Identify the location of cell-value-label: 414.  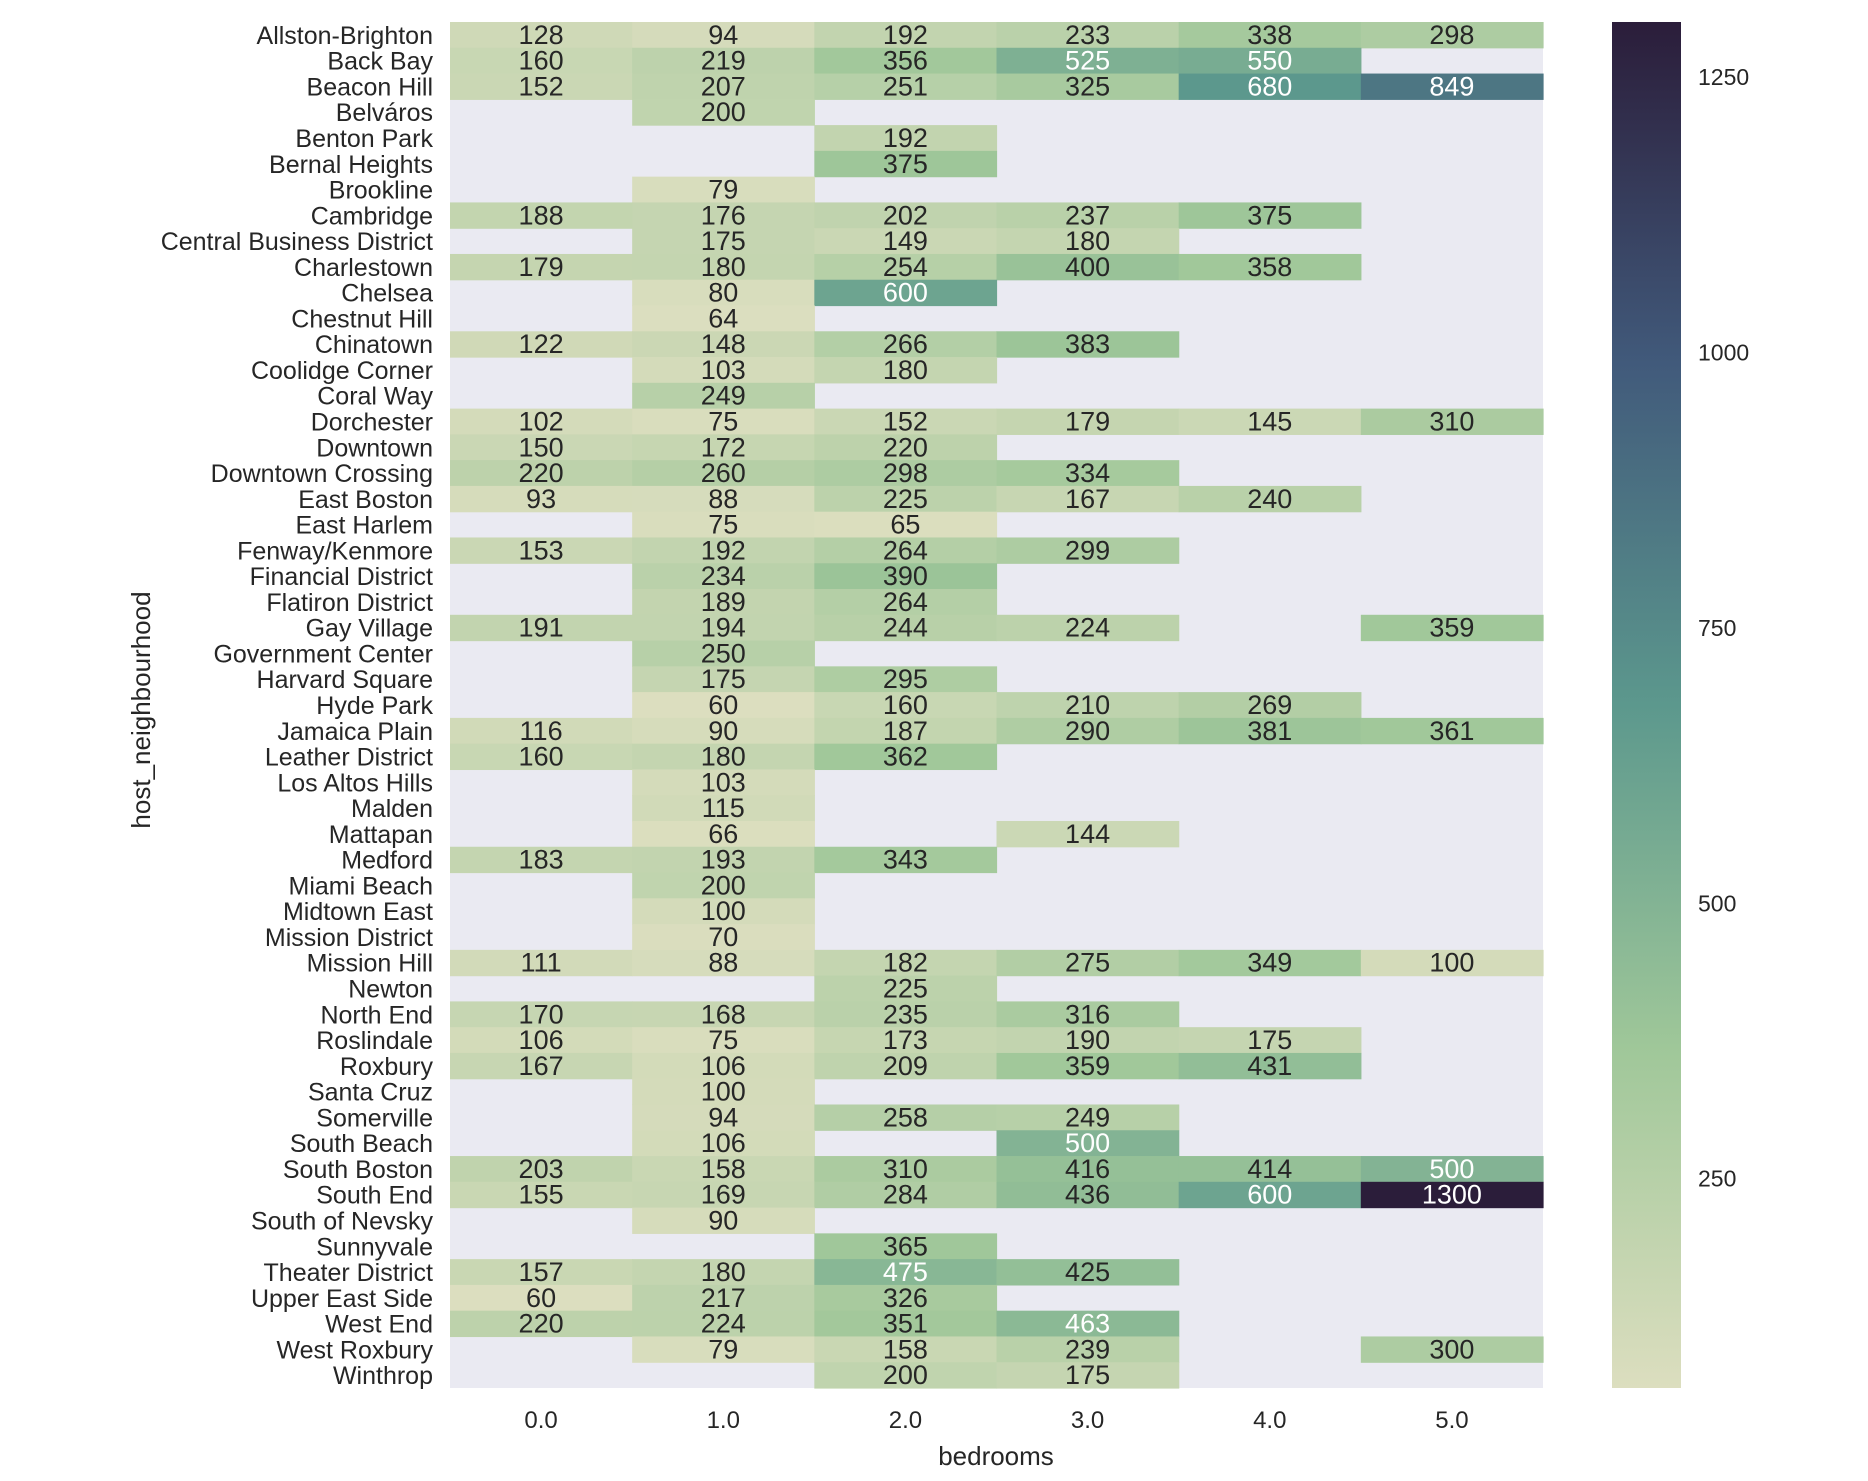
(1269, 1169).